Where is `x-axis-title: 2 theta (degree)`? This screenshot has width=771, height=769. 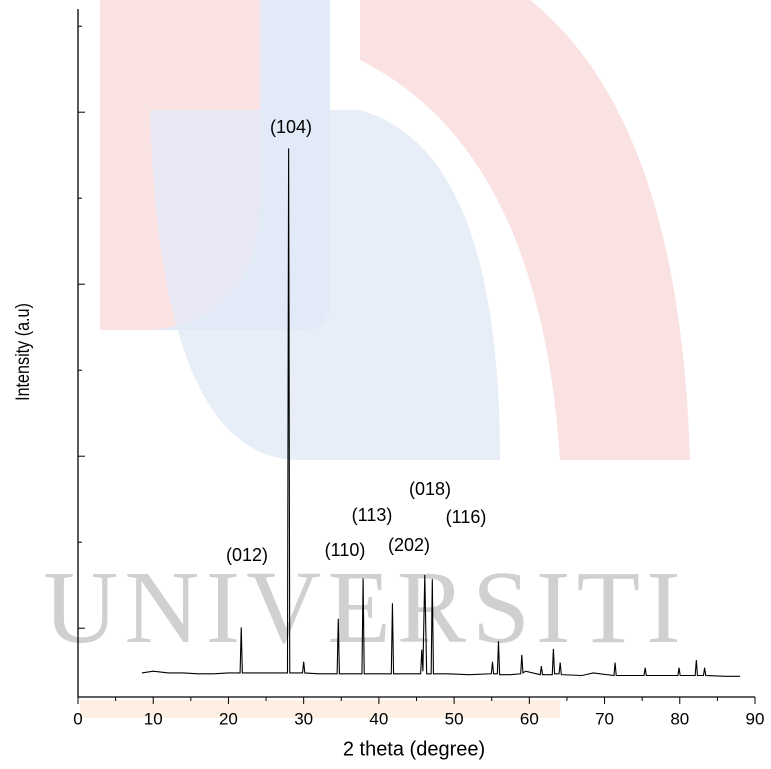
x-axis-title: 2 theta (degree) is located at coordinates (414, 749).